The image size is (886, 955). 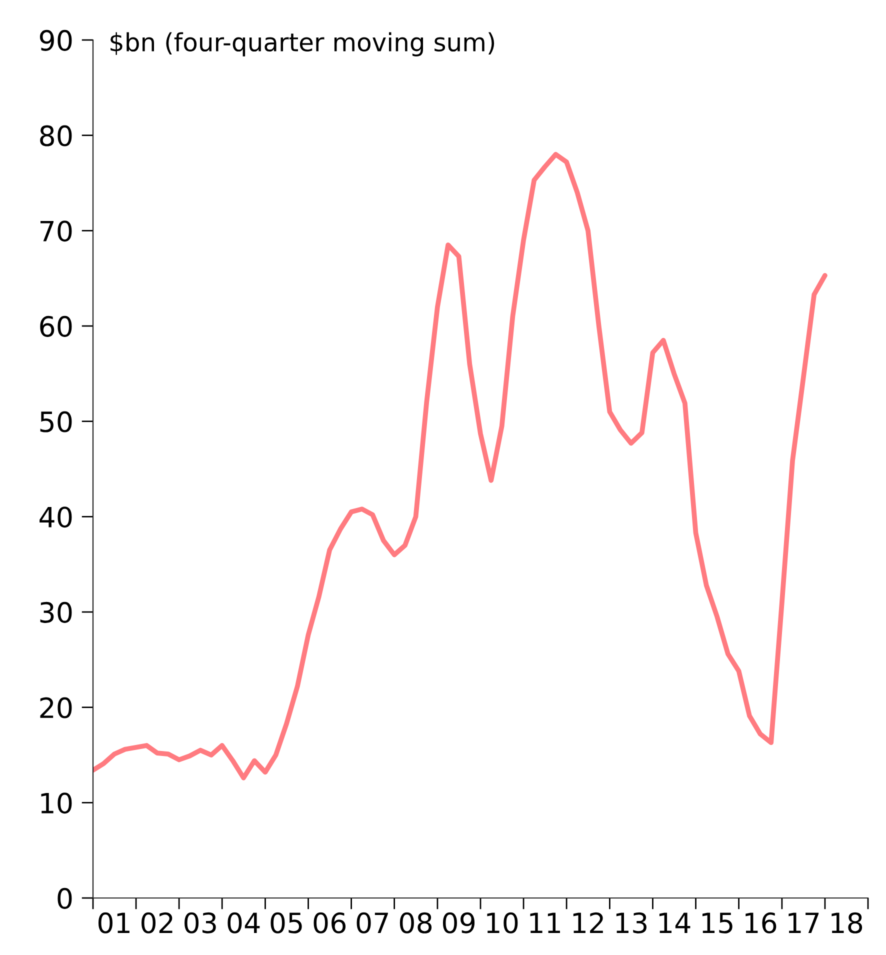 What do you see at coordinates (803, 922) in the screenshot?
I see `x-tick-label: 17` at bounding box center [803, 922].